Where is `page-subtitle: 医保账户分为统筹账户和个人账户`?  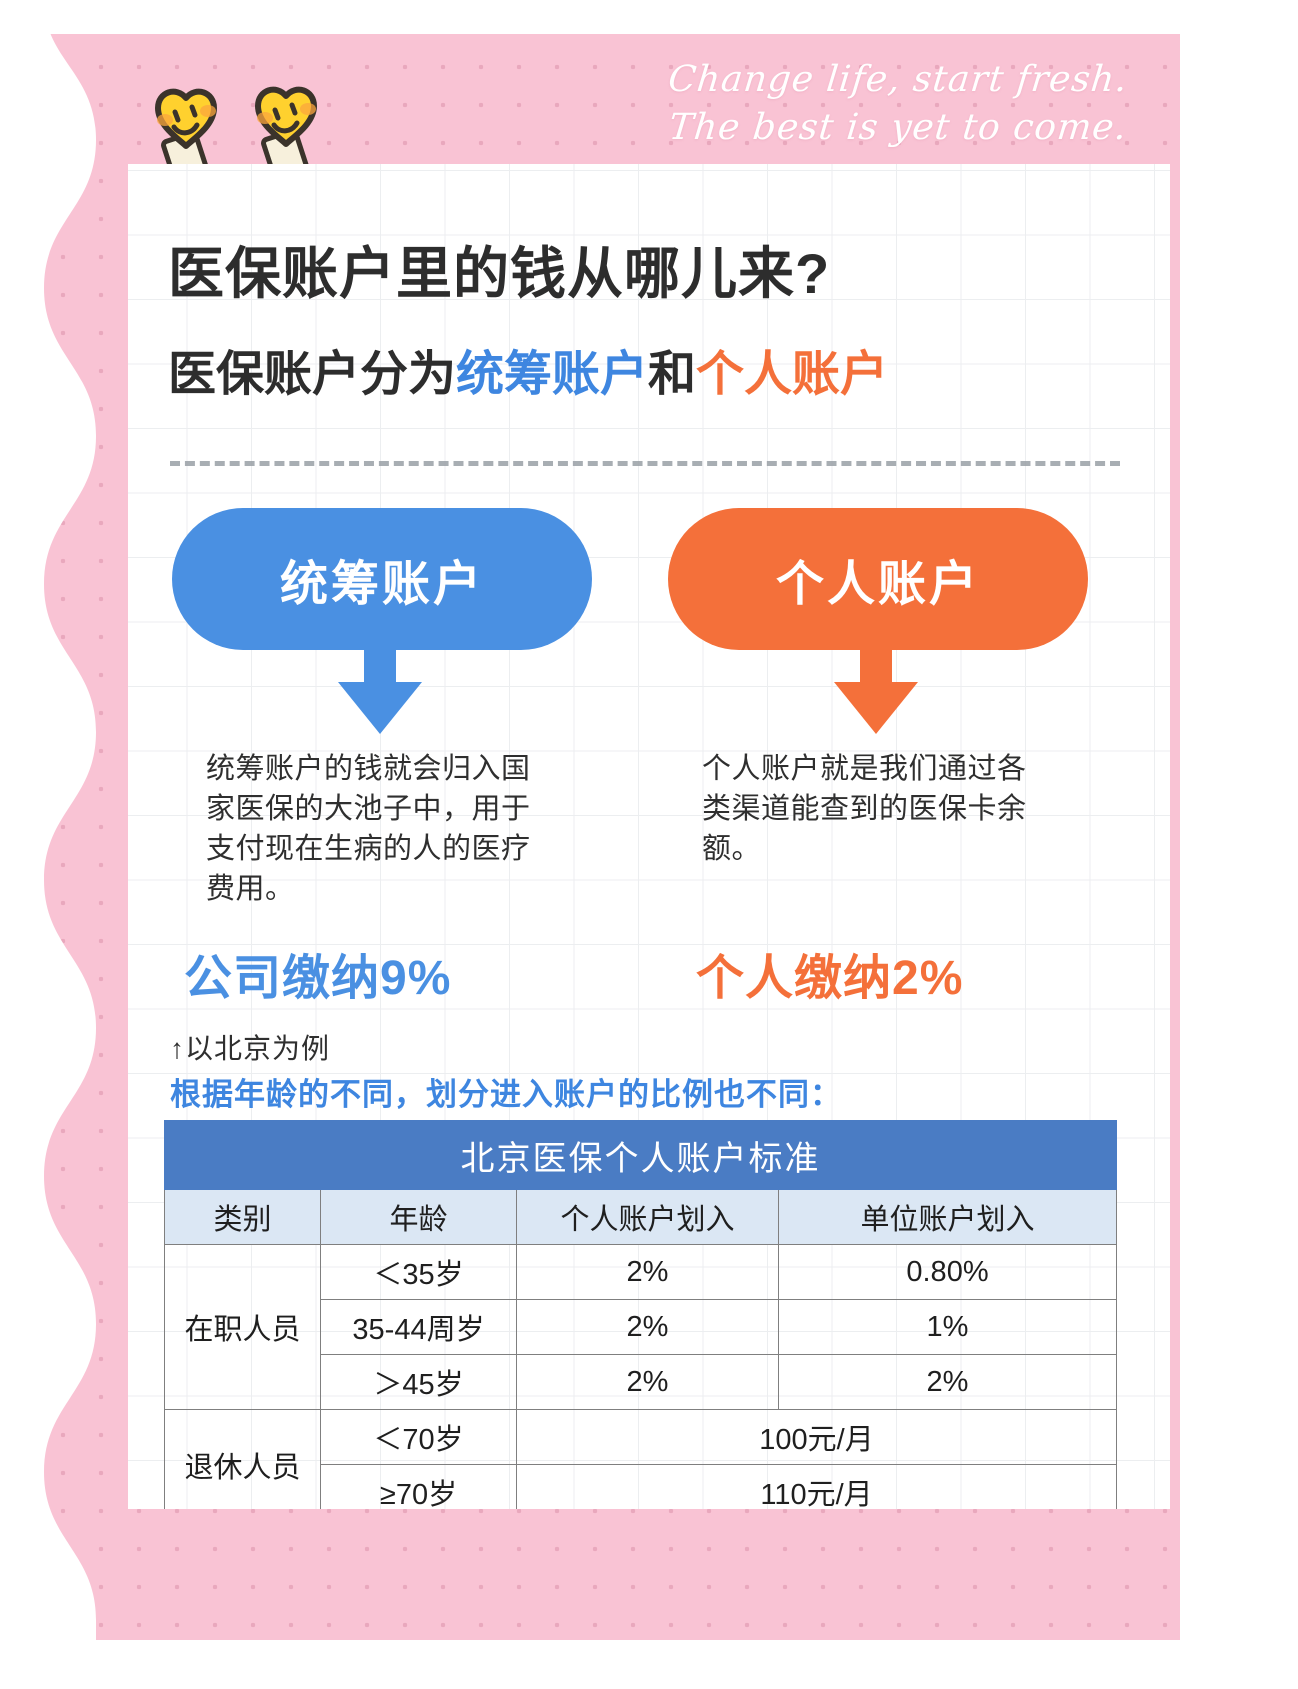
page-subtitle: 医保账户分为统筹账户和个人账户 is located at coordinates (528, 369).